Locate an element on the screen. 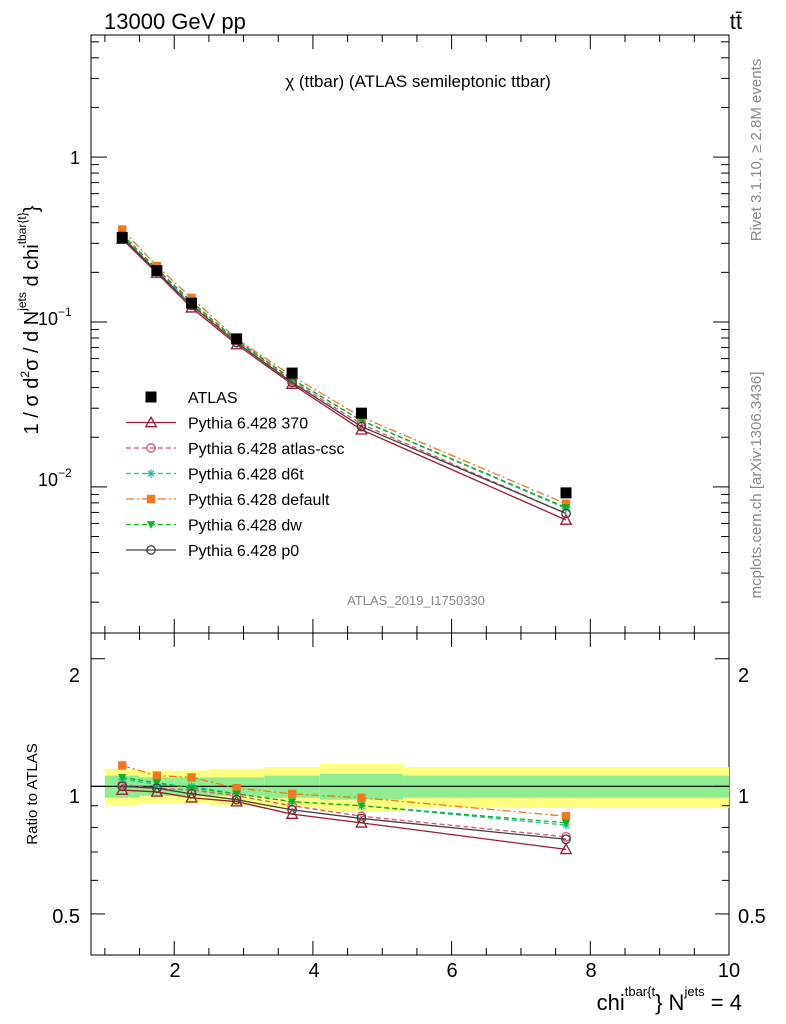 The image size is (786, 1024). ratio-ytick-right-2: 2 is located at coordinates (743, 676).